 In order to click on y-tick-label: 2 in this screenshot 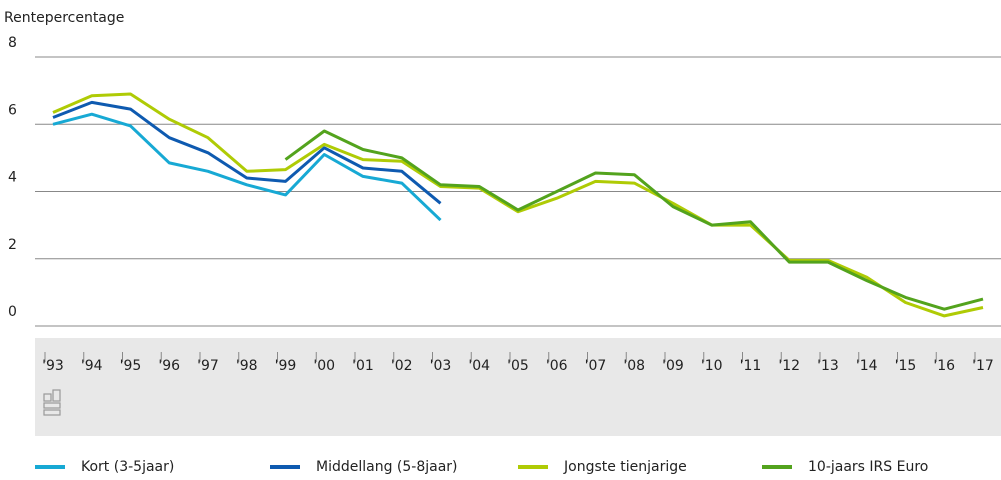, I will do `click(12, 245)`.